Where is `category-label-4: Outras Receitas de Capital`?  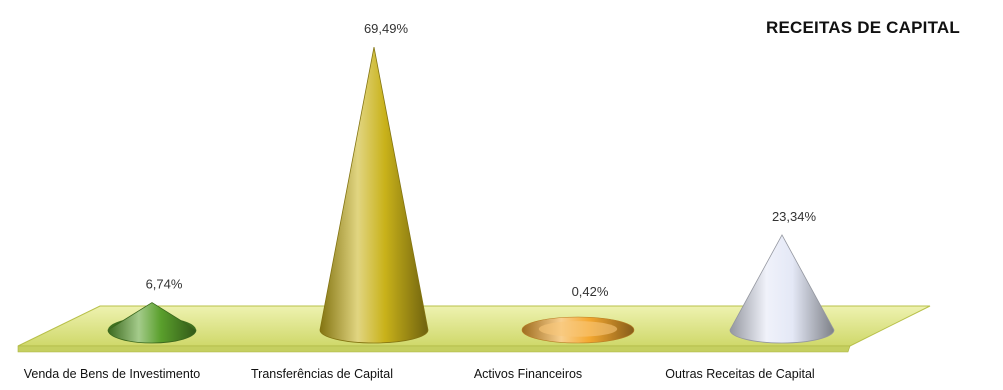
category-label-4: Outras Receitas de Capital is located at coordinates (739, 374).